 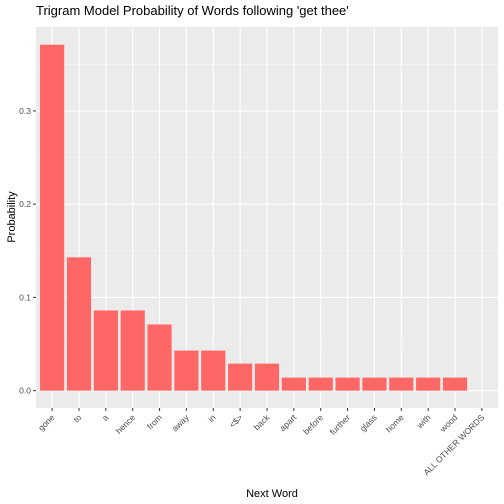 What do you see at coordinates (212, 418) in the screenshot?
I see `x-tick-label: in` at bounding box center [212, 418].